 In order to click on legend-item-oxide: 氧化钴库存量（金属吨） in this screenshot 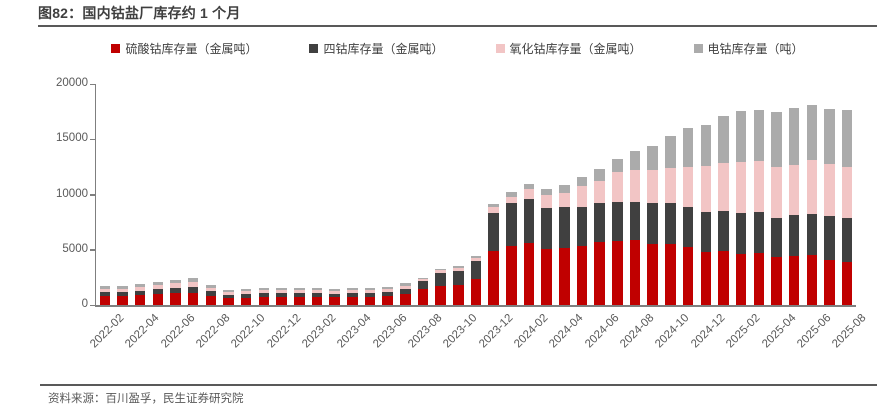, I will do `click(568, 48)`.